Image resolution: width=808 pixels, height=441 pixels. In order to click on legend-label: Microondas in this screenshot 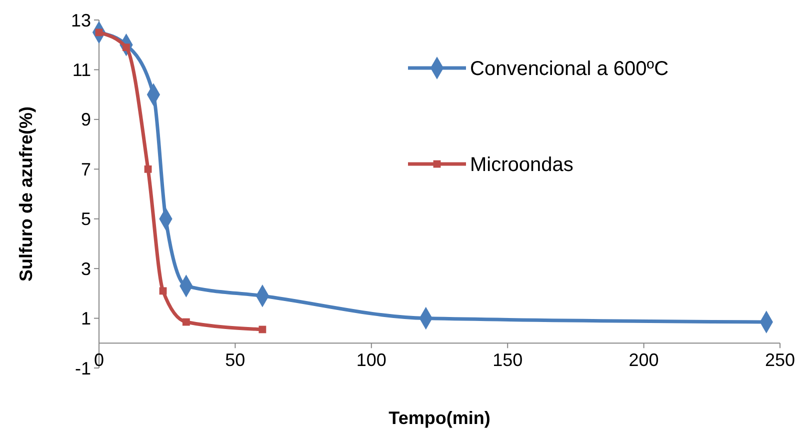, I will do `click(522, 165)`.